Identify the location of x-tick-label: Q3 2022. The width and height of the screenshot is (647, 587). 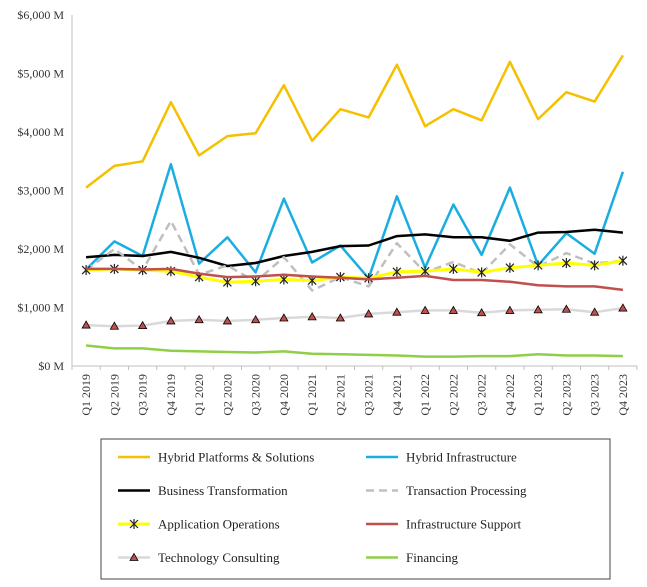
(482, 395).